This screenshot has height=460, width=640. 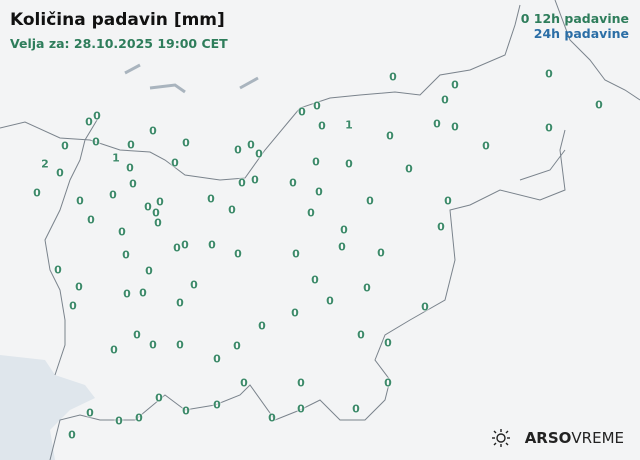 I want to click on station-value: 2, so click(x=45, y=164).